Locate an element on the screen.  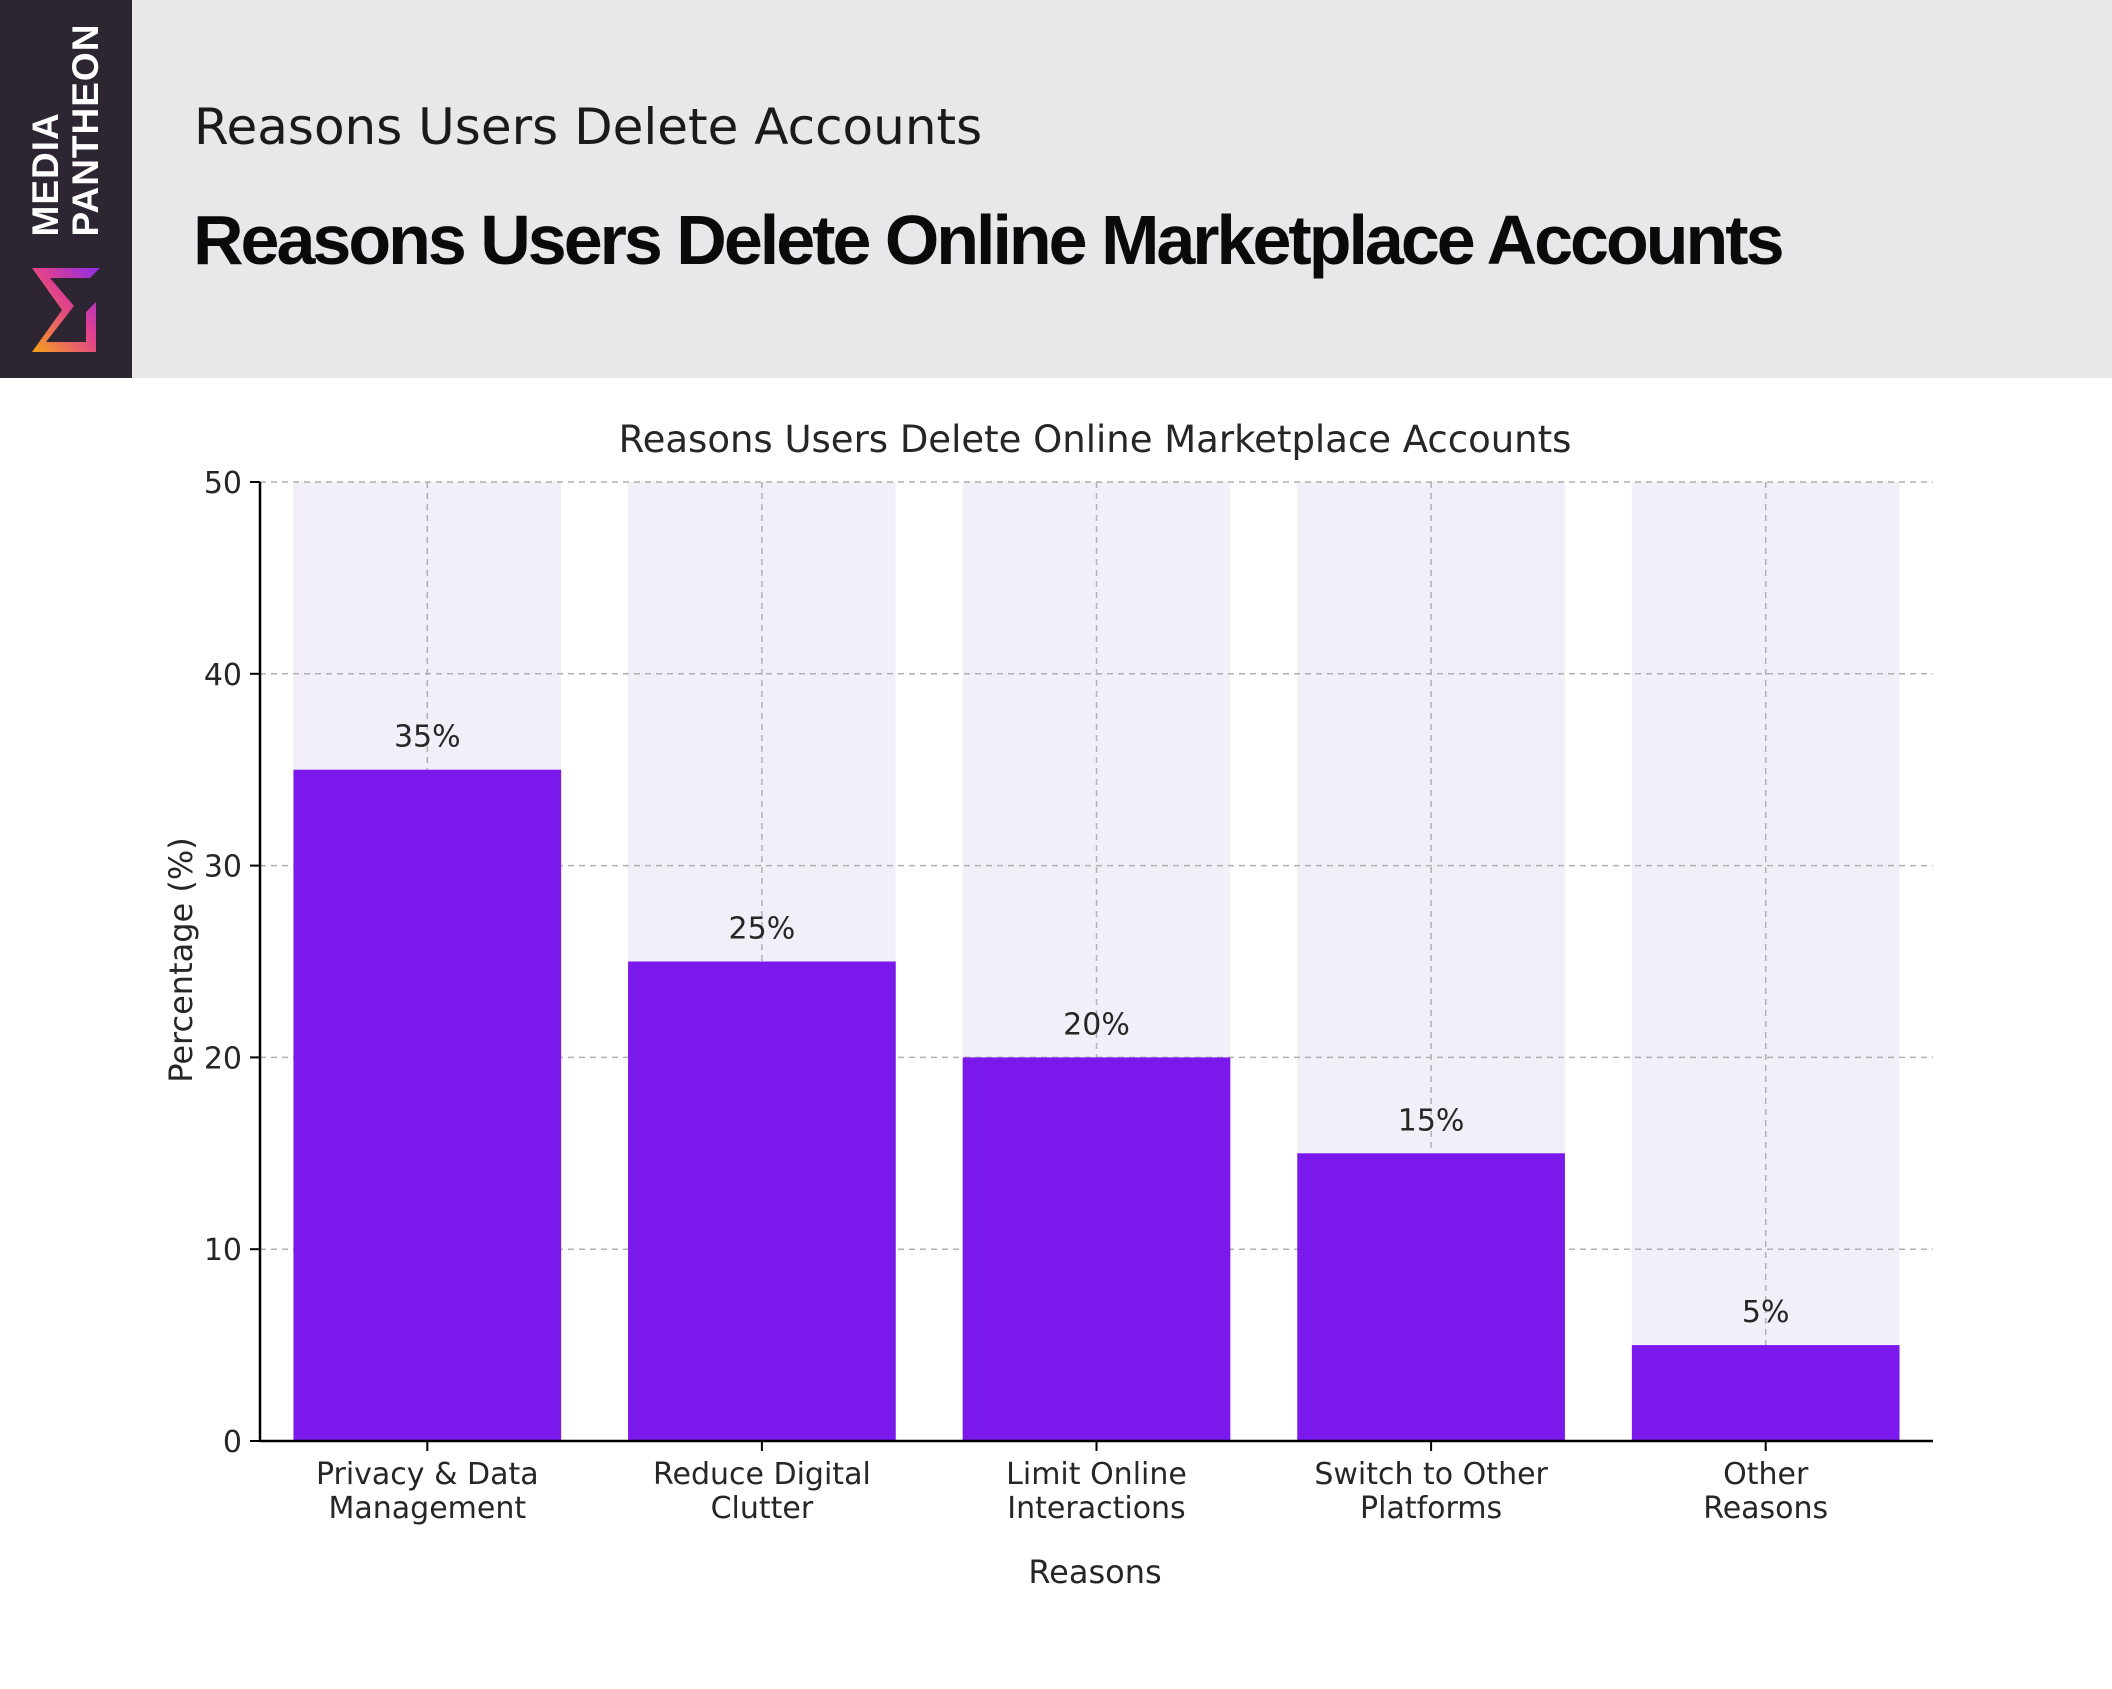
y-tick-label: 10 is located at coordinates (223, 1250).